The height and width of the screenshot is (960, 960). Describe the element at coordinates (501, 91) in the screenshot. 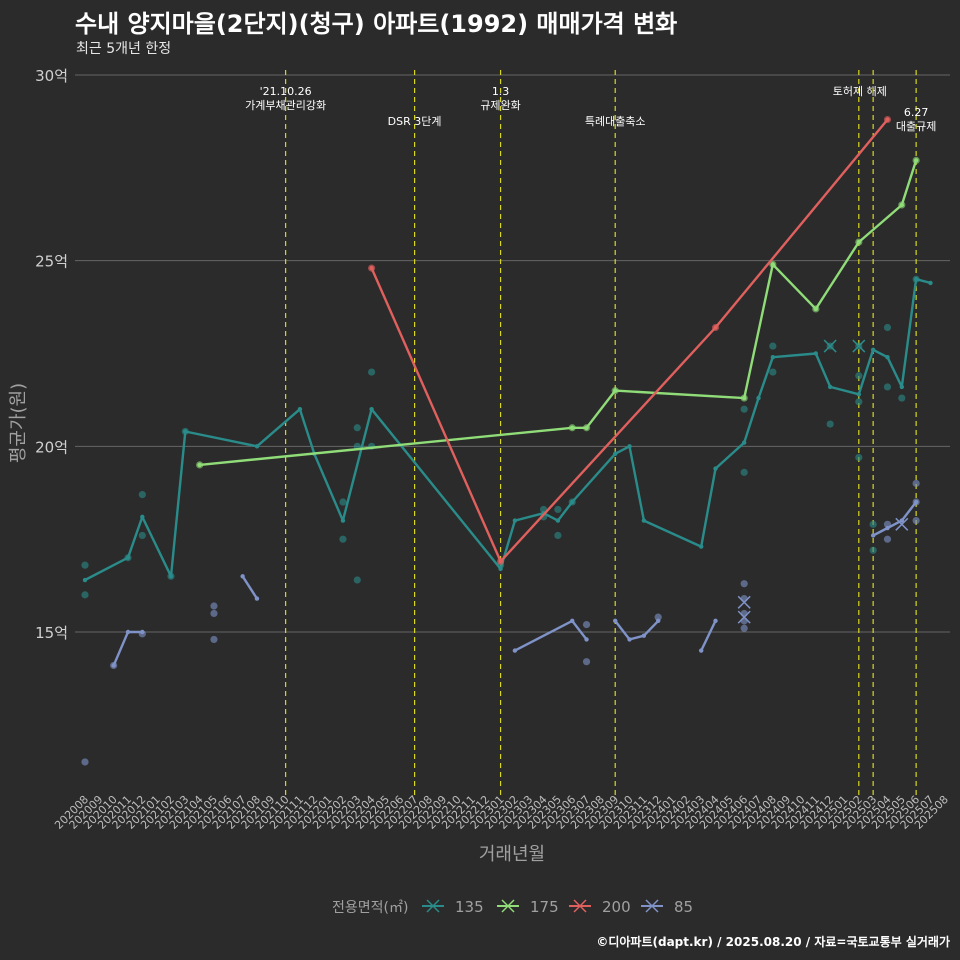

I see `event-label: 1.3` at that location.